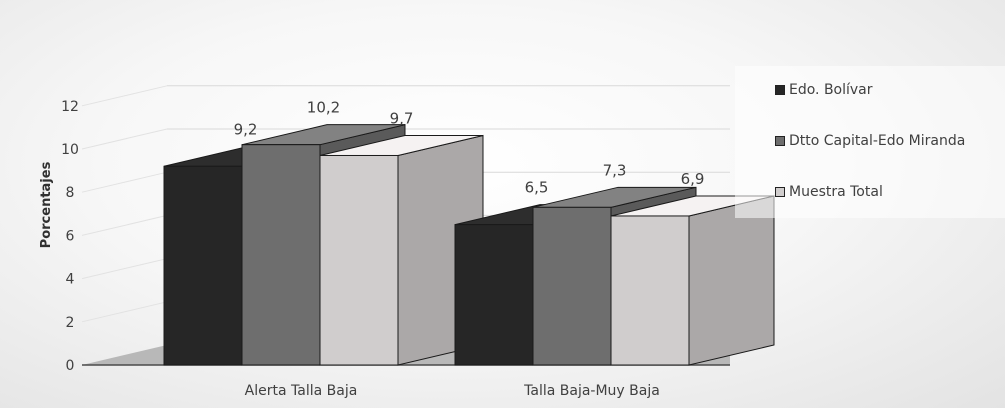 This screenshot has width=1005, height=408. Describe the element at coordinates (301, 391) in the screenshot. I see `category-label: Alerta Talla Baja` at that location.